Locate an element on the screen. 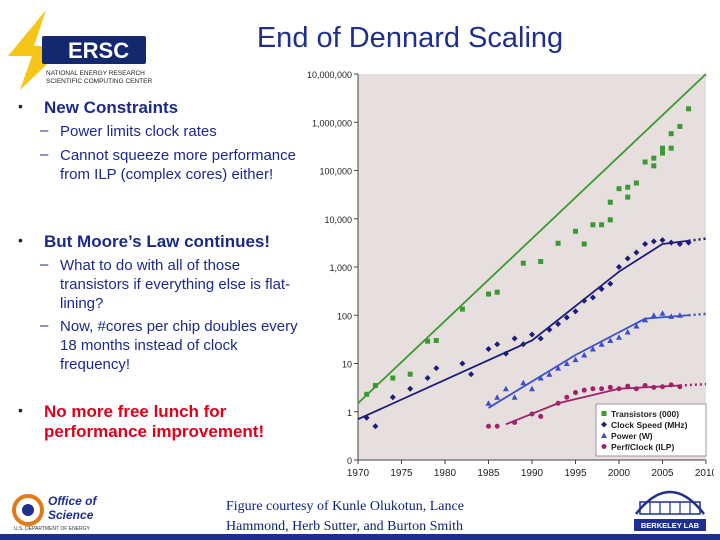 The image size is (720, 540). legend-label: Clock Speed (MHz) is located at coordinates (649, 425).